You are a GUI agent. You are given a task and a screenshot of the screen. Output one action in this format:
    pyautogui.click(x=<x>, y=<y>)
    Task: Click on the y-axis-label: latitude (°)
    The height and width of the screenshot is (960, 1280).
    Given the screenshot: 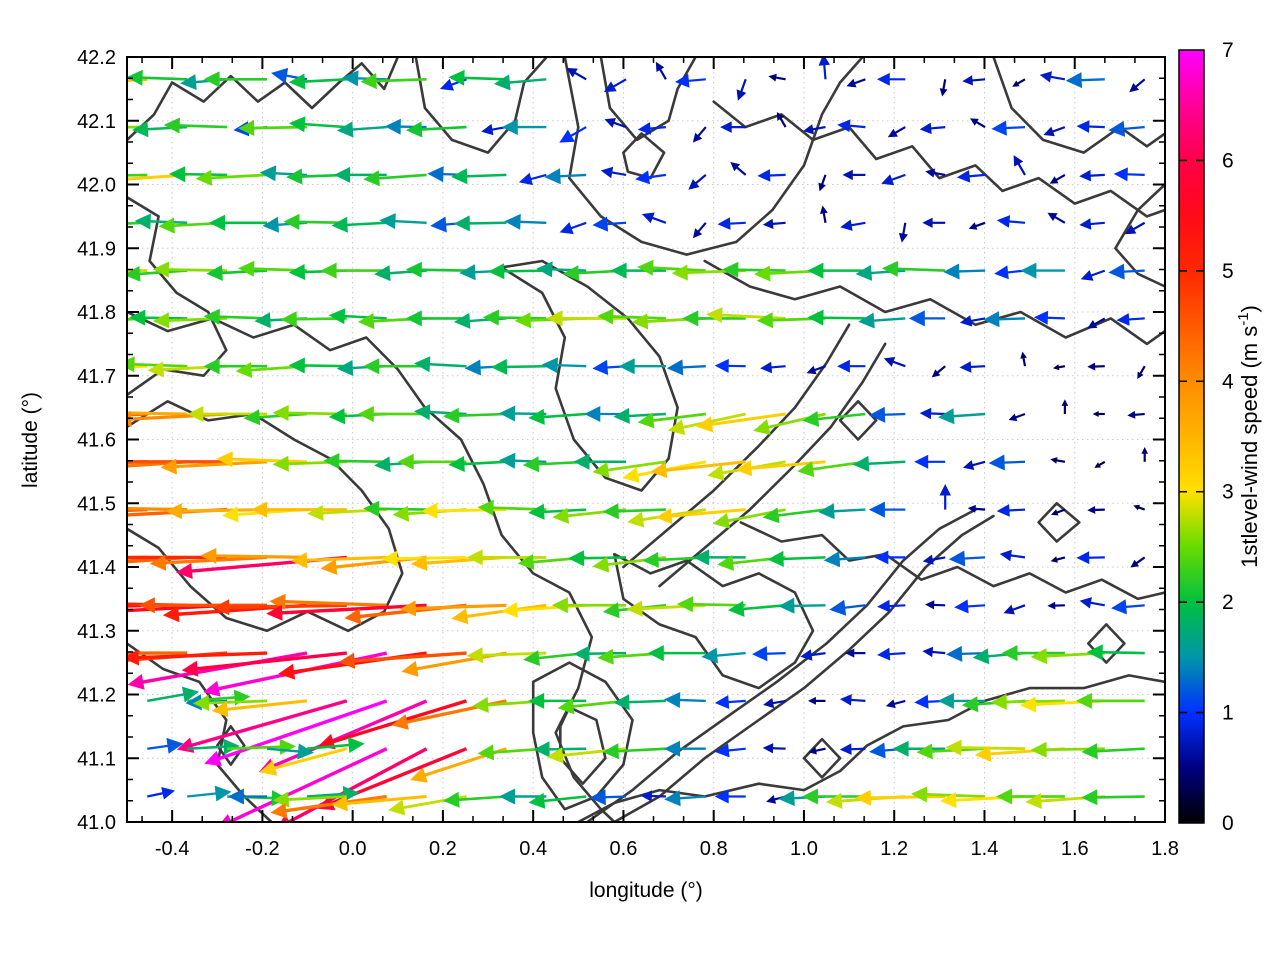 What is the action you would take?
    pyautogui.click(x=30, y=440)
    